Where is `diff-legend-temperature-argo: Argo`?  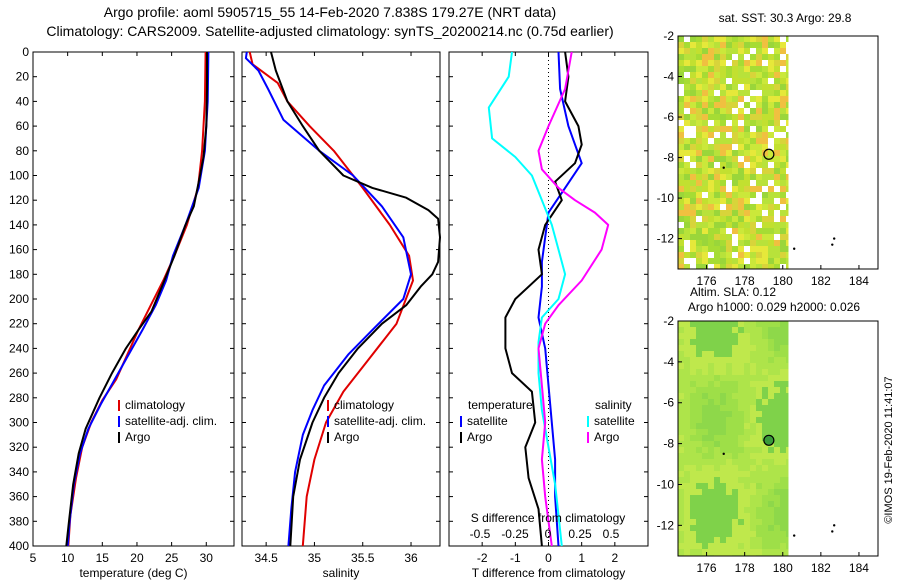
diff-legend-temperature-argo: Argo is located at coordinates (480, 437).